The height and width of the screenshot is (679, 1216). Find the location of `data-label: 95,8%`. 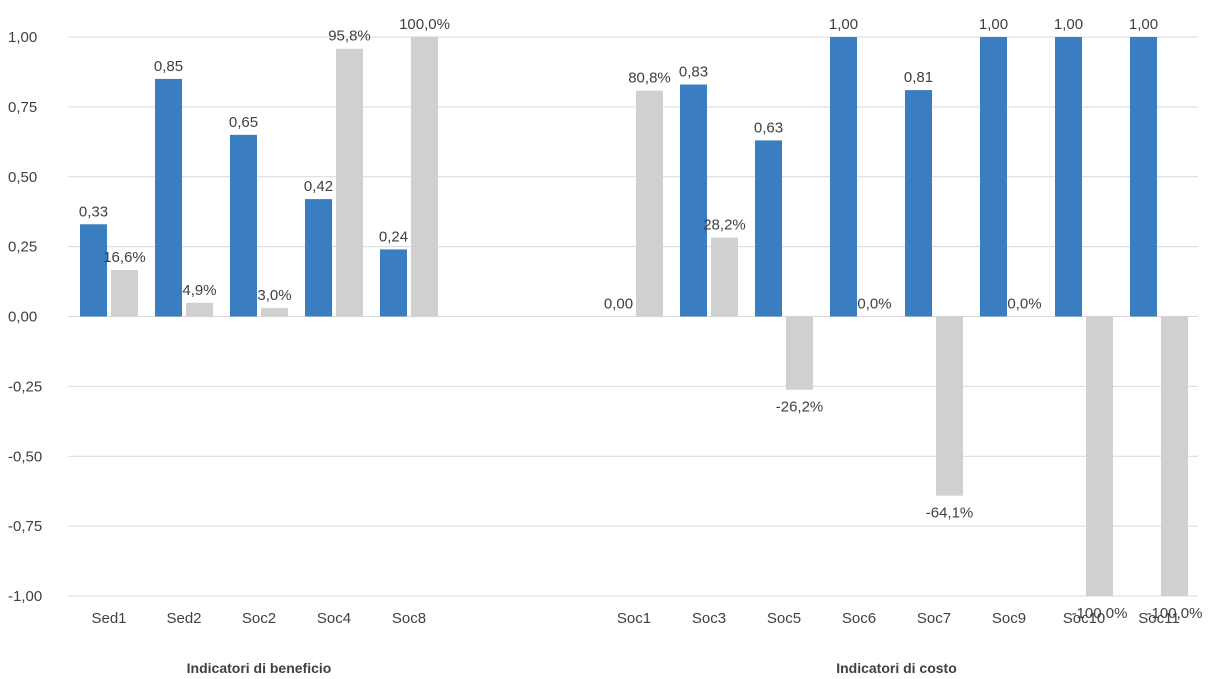

data-label: 95,8% is located at coordinates (349, 36).